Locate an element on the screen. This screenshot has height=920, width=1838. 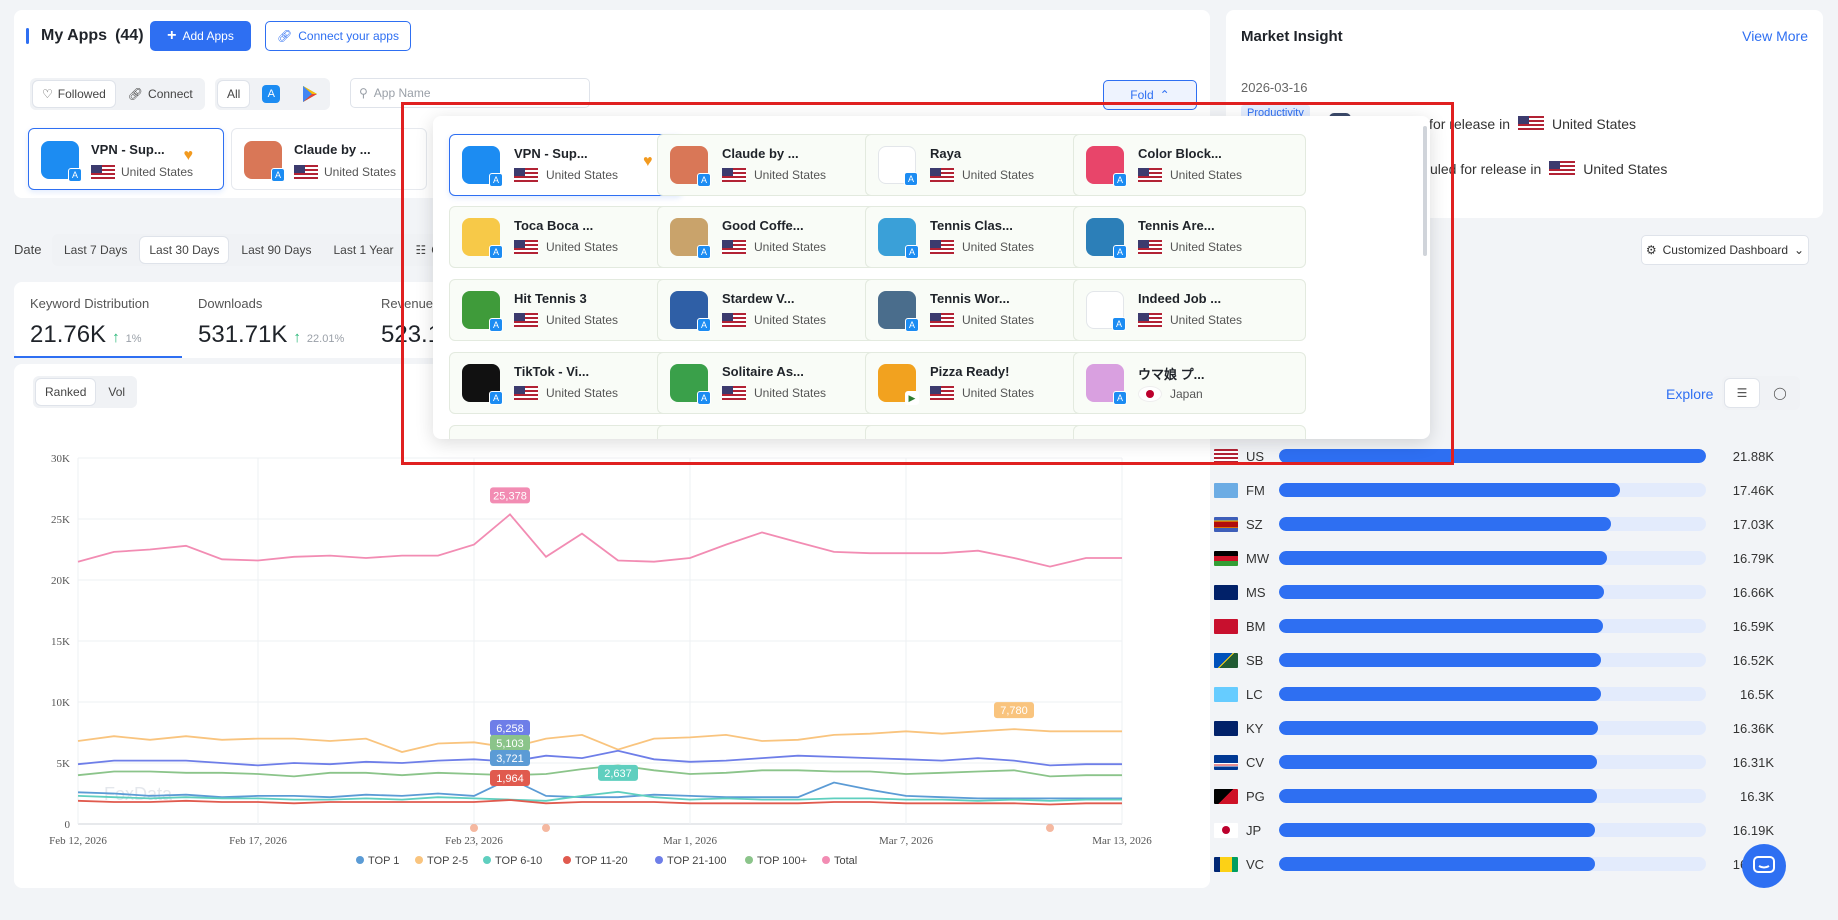
legend-label: TOP 11-20 is located at coordinates (601, 861).